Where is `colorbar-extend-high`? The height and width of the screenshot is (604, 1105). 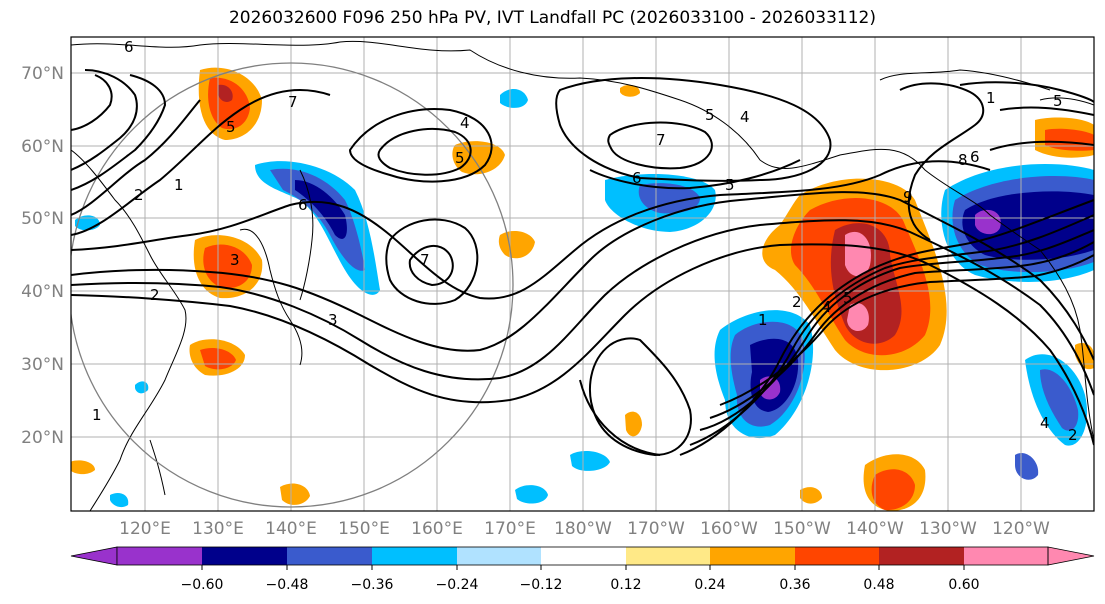 colorbar-extend-high is located at coordinates (1071, 556).